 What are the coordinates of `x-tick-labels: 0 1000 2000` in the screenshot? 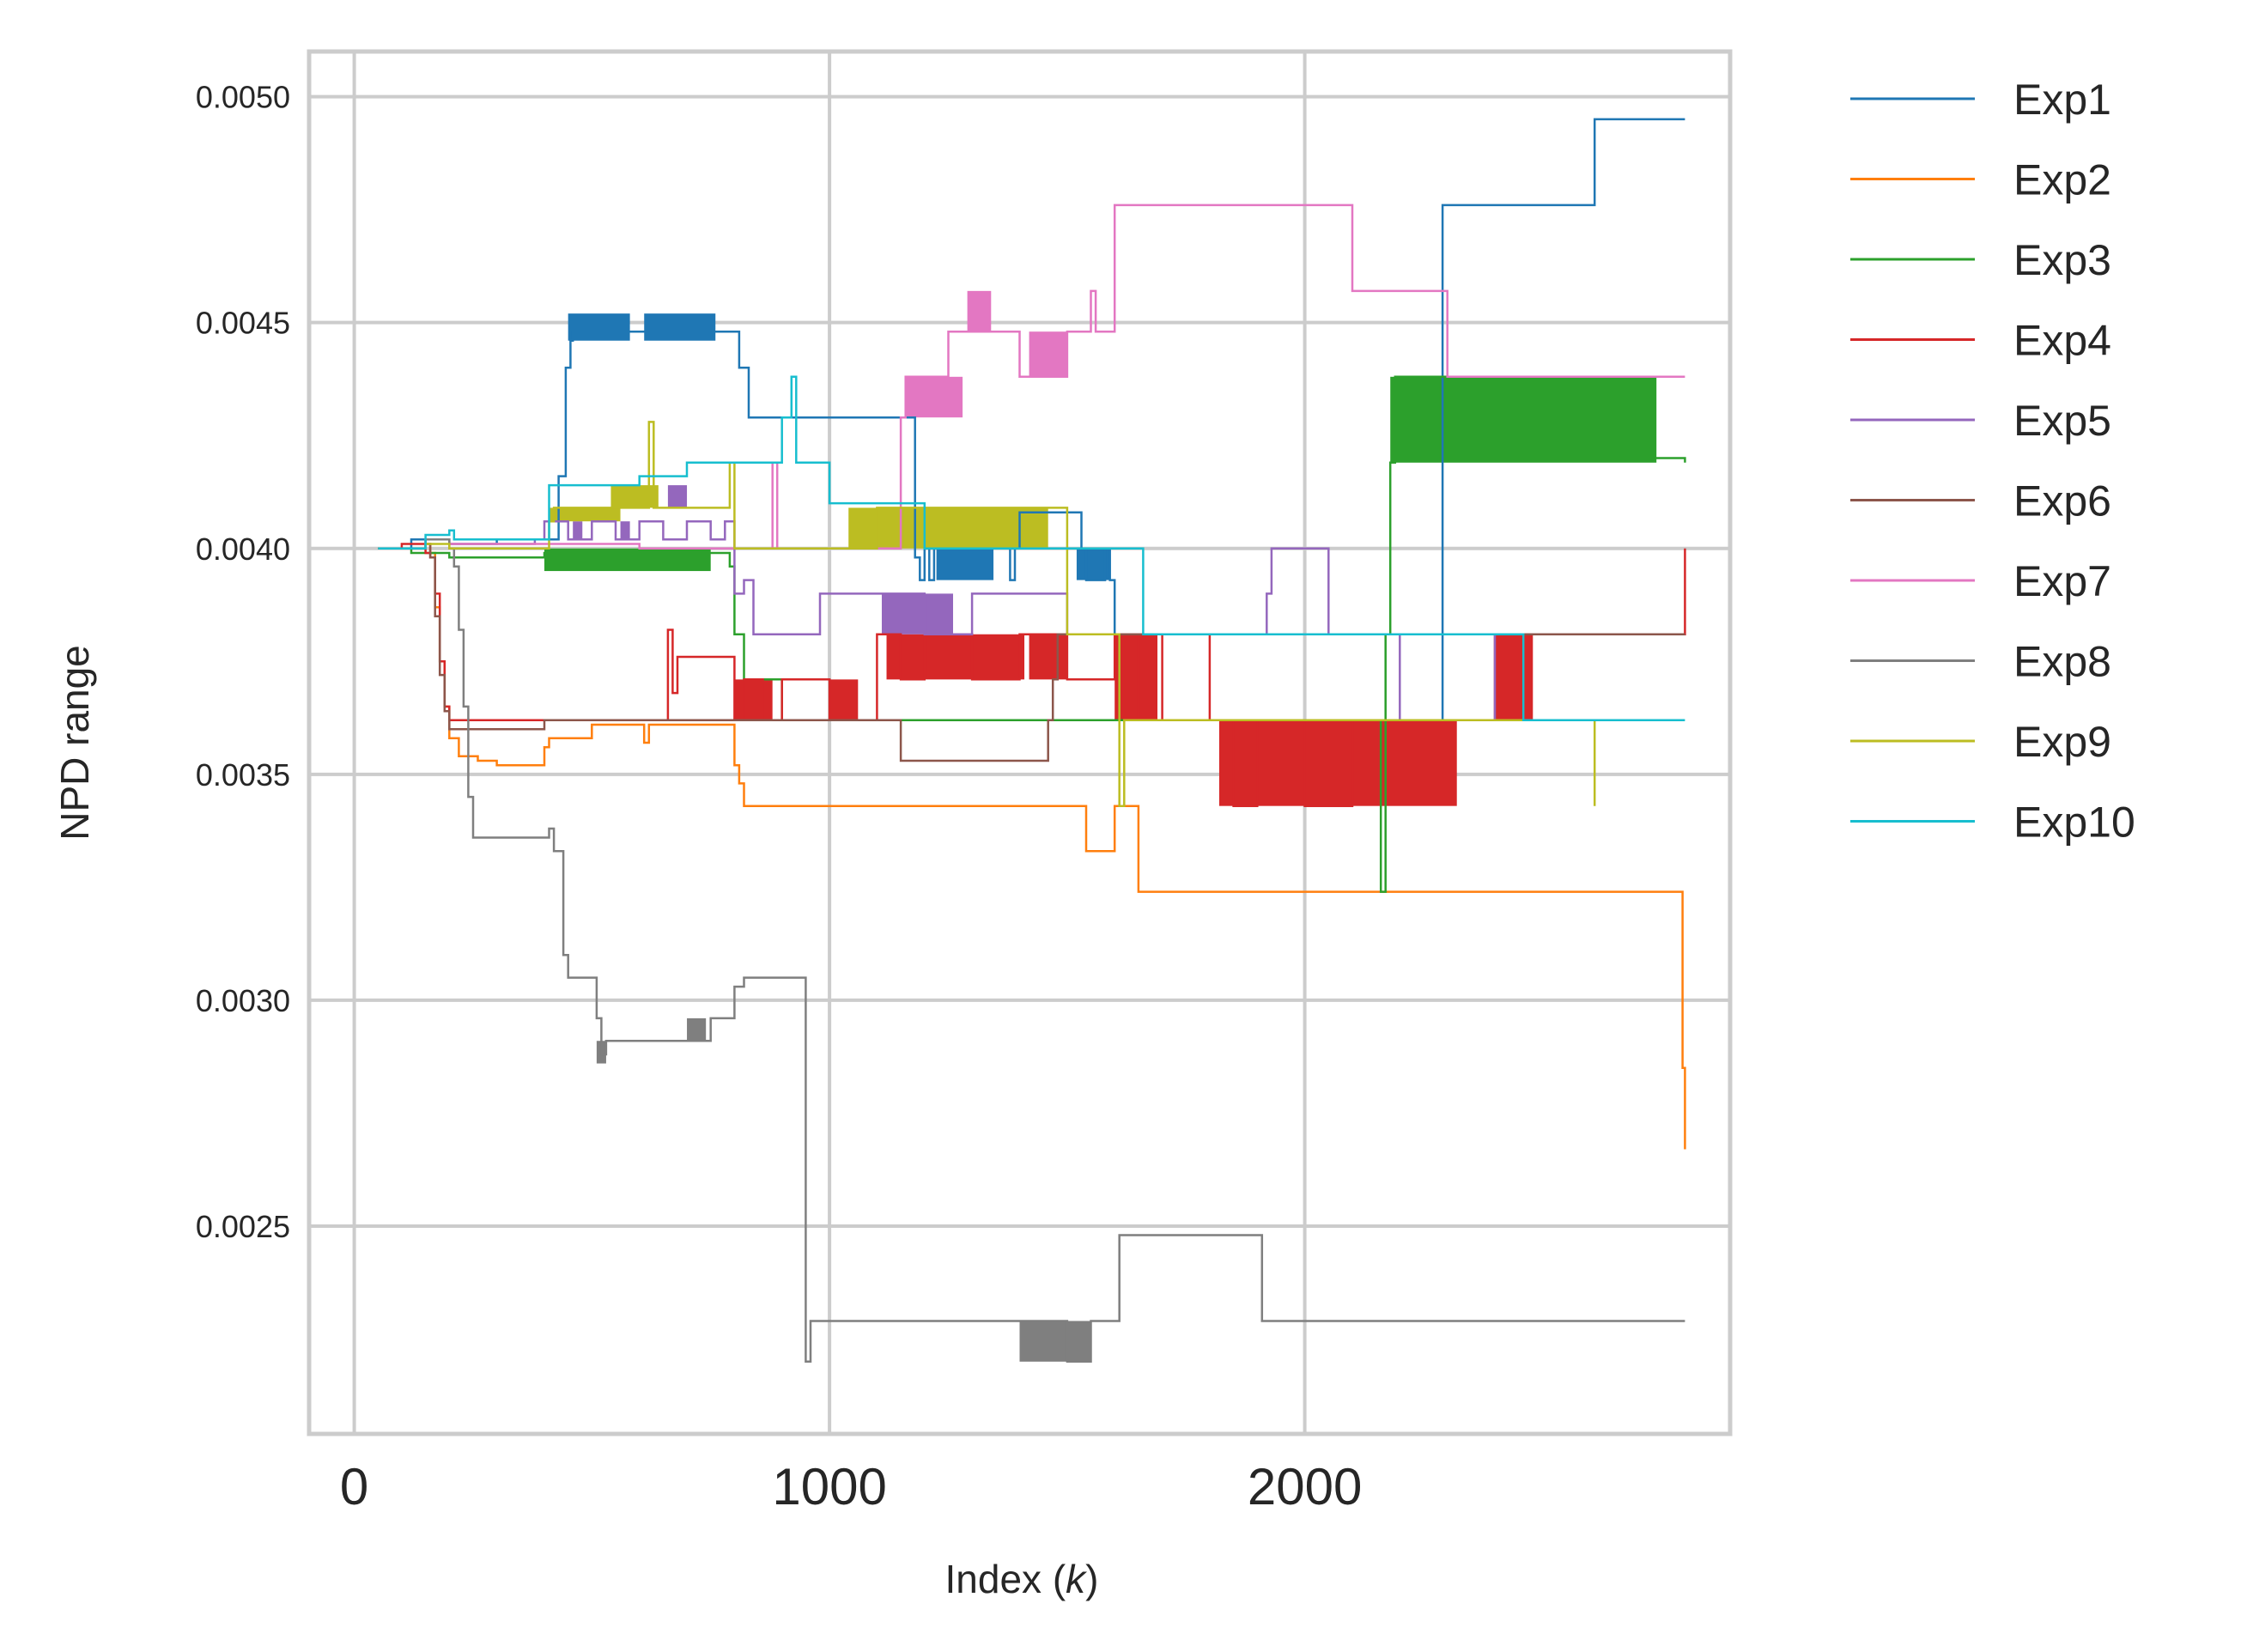 It's located at (851, 1486).